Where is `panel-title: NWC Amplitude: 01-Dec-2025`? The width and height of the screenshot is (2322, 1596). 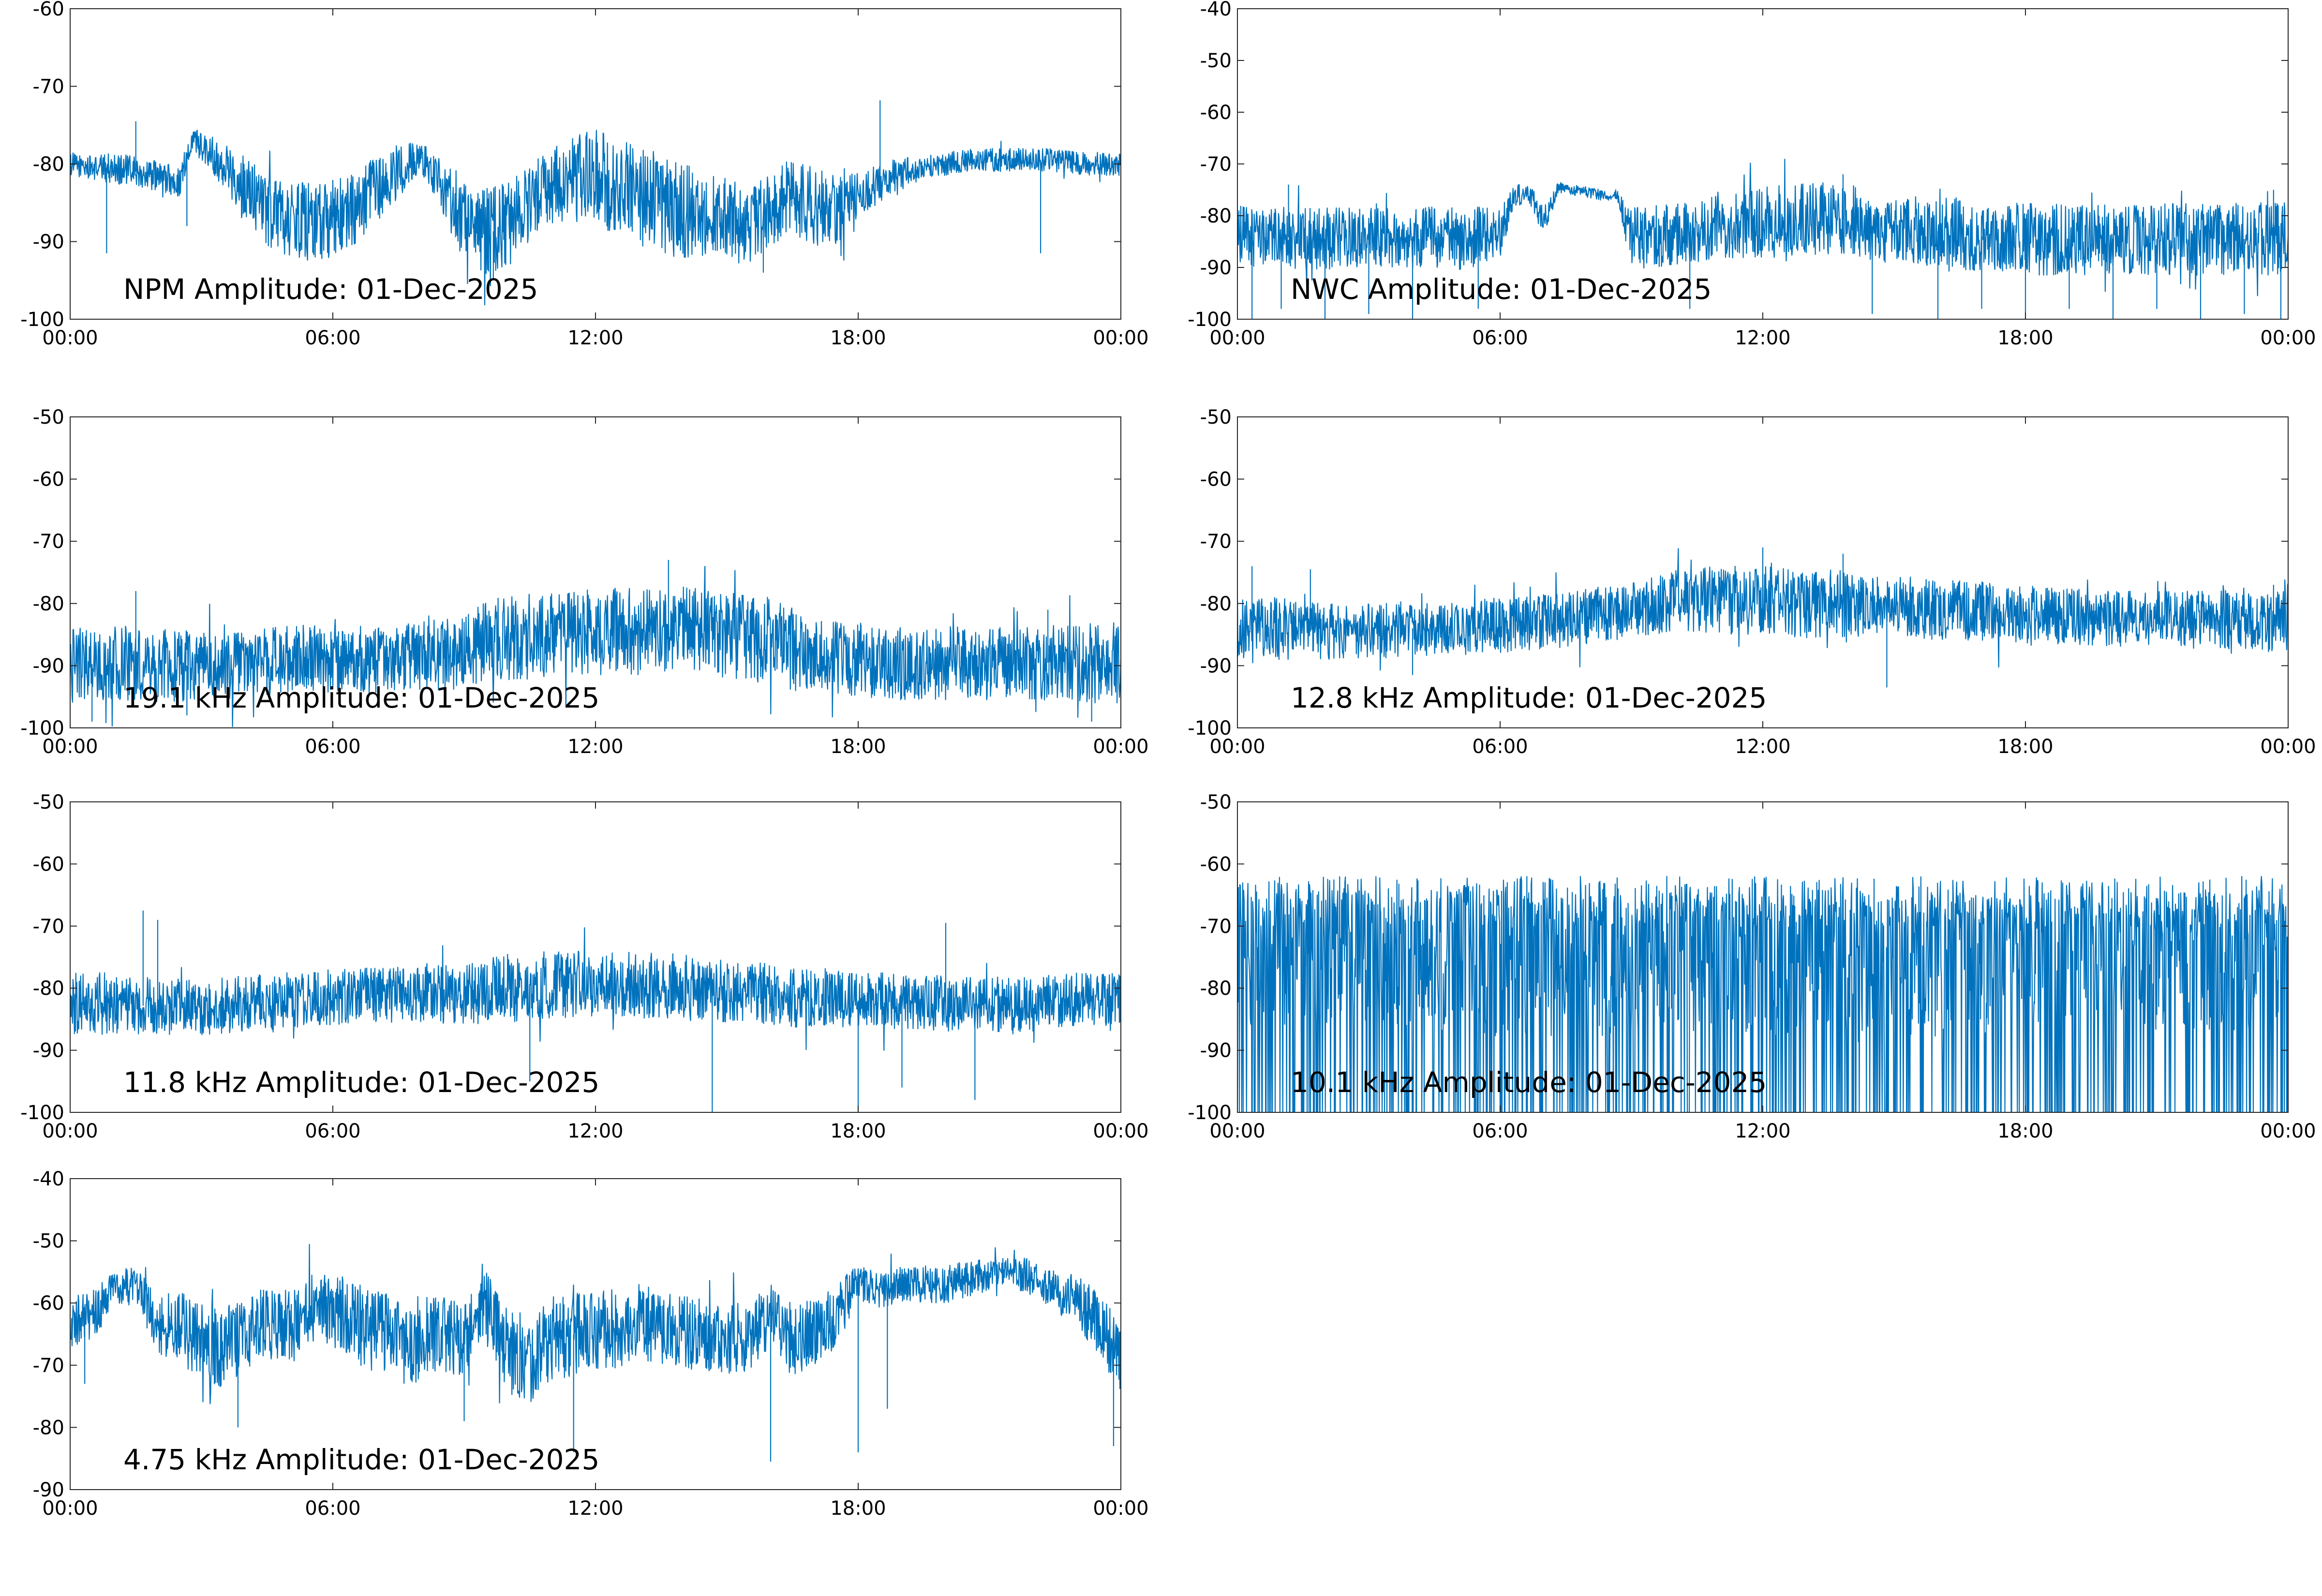 panel-title: NWC Amplitude: 01-Dec-2025 is located at coordinates (1501, 289).